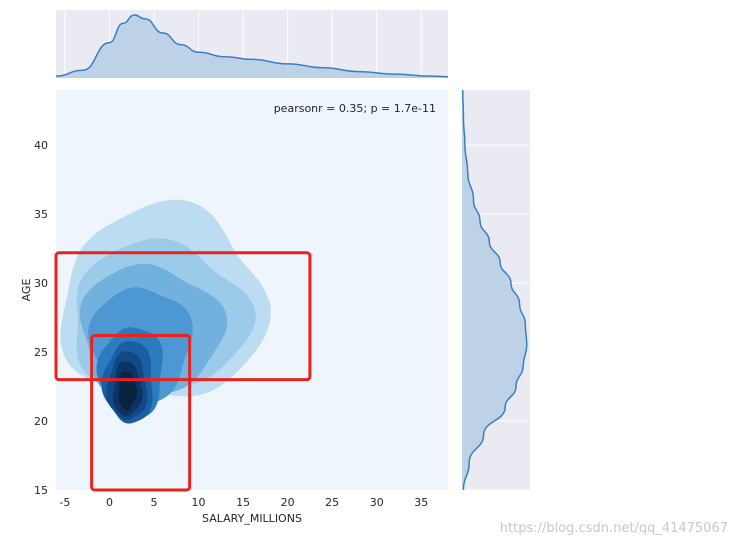  Describe the element at coordinates (41, 145) in the screenshot. I see `y-tick-label: 40` at that location.